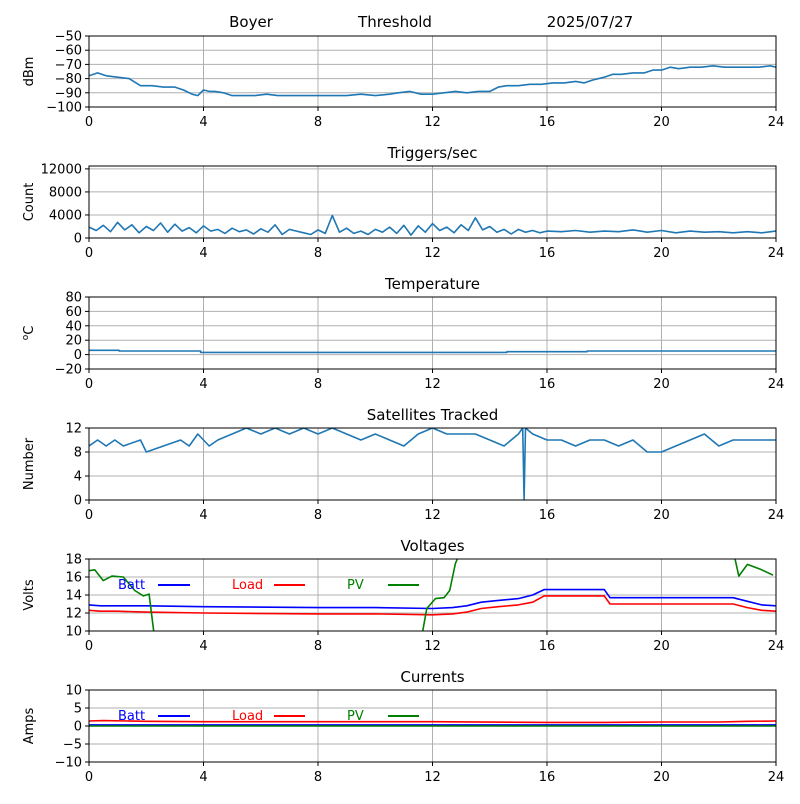  Describe the element at coordinates (73, 298) in the screenshot. I see `y-tick-label: 80` at that location.